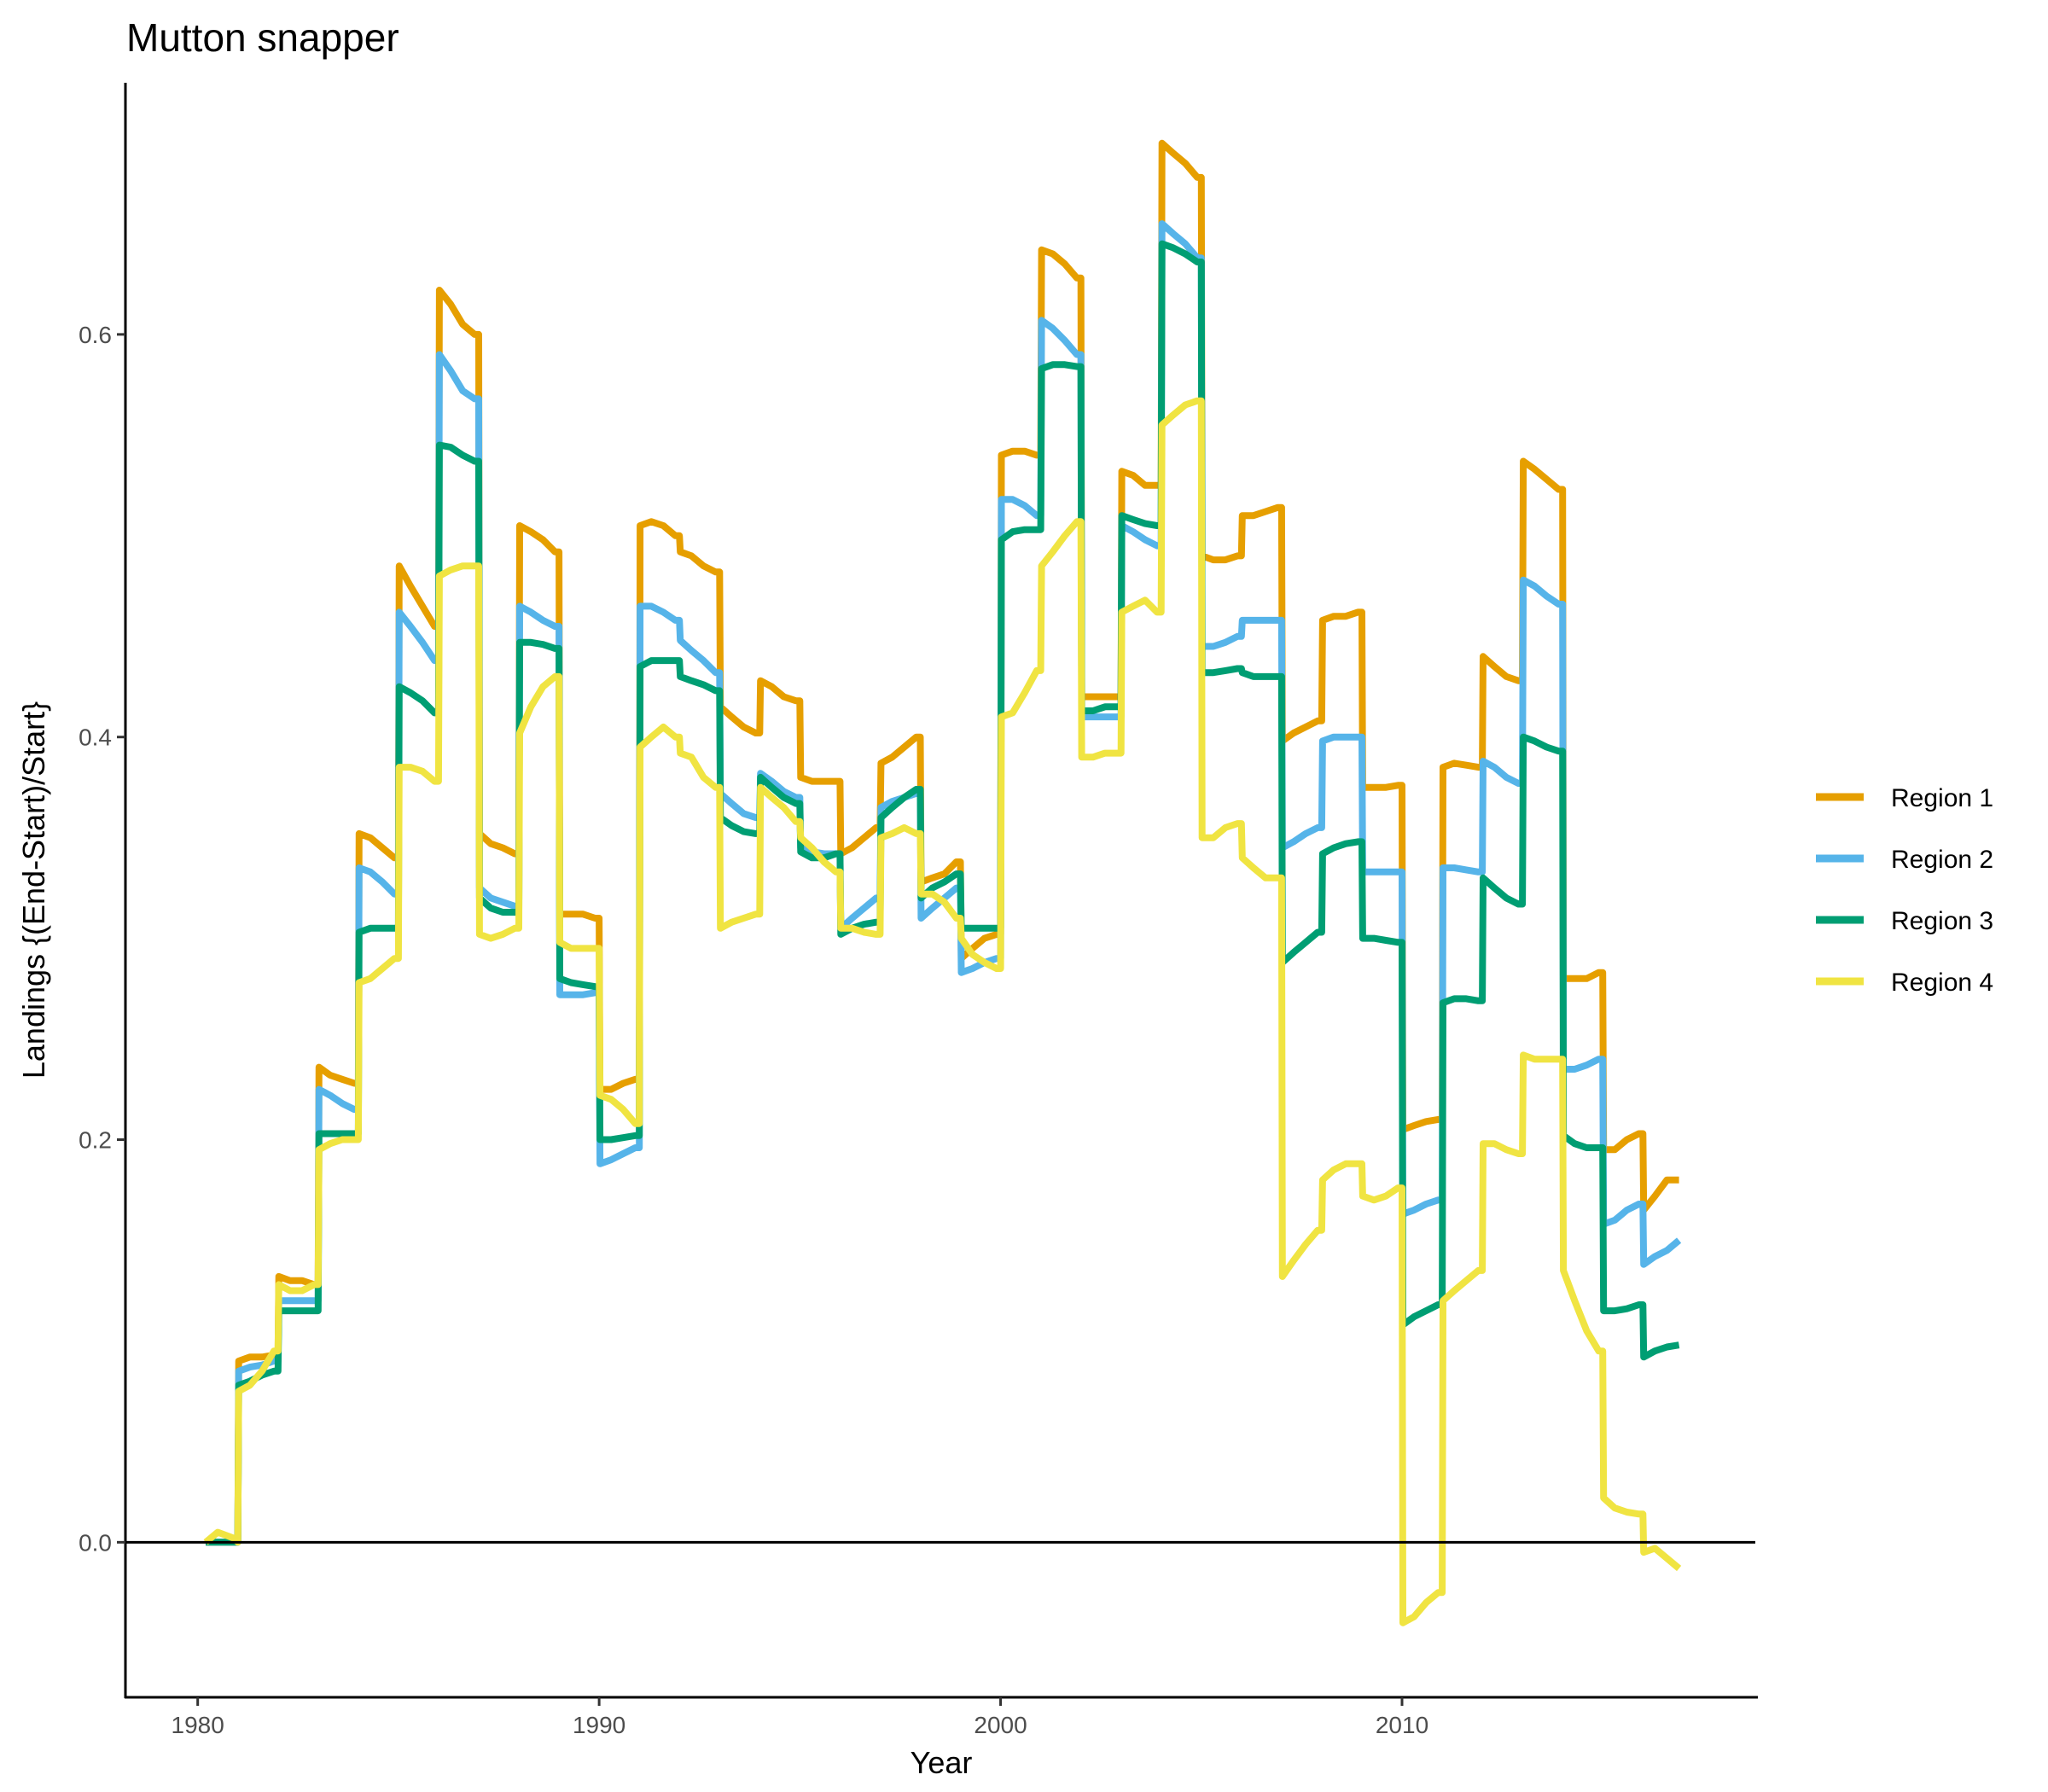 This screenshot has width=2048, height=1792. Describe the element at coordinates (33, 890) in the screenshot. I see `y-axis-title: Landings {(End-Start)/Start}` at that location.